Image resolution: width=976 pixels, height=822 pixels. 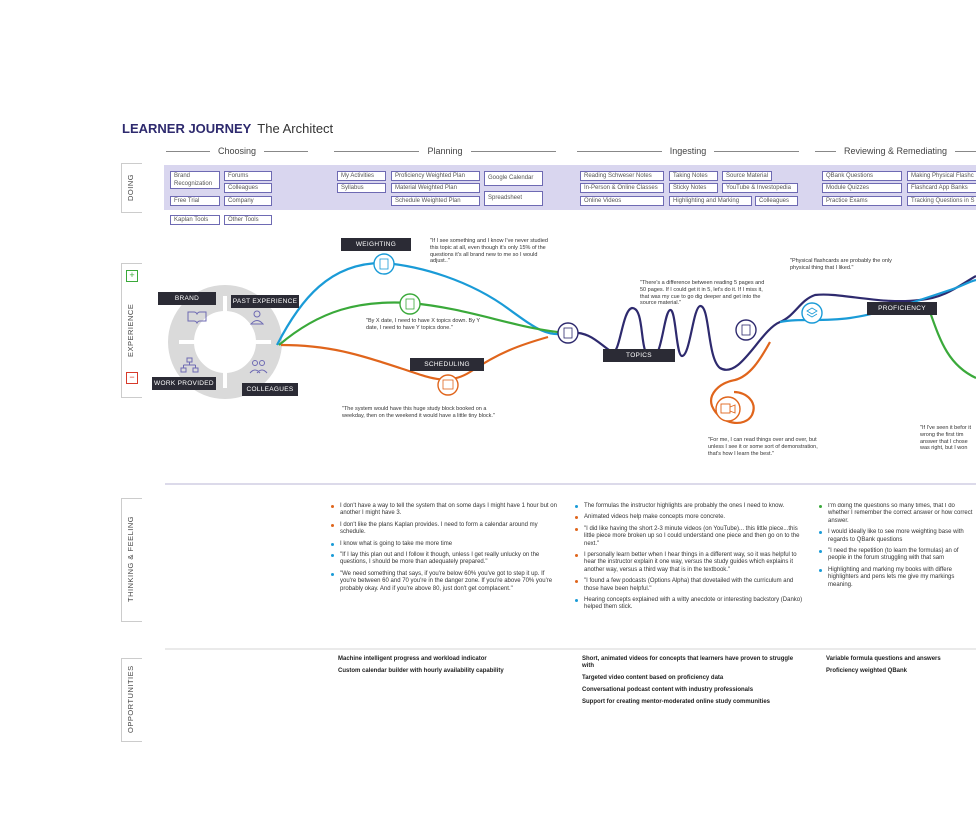 I want to click on title-strong: LEARNER JOURNEY, so click(x=187, y=128).